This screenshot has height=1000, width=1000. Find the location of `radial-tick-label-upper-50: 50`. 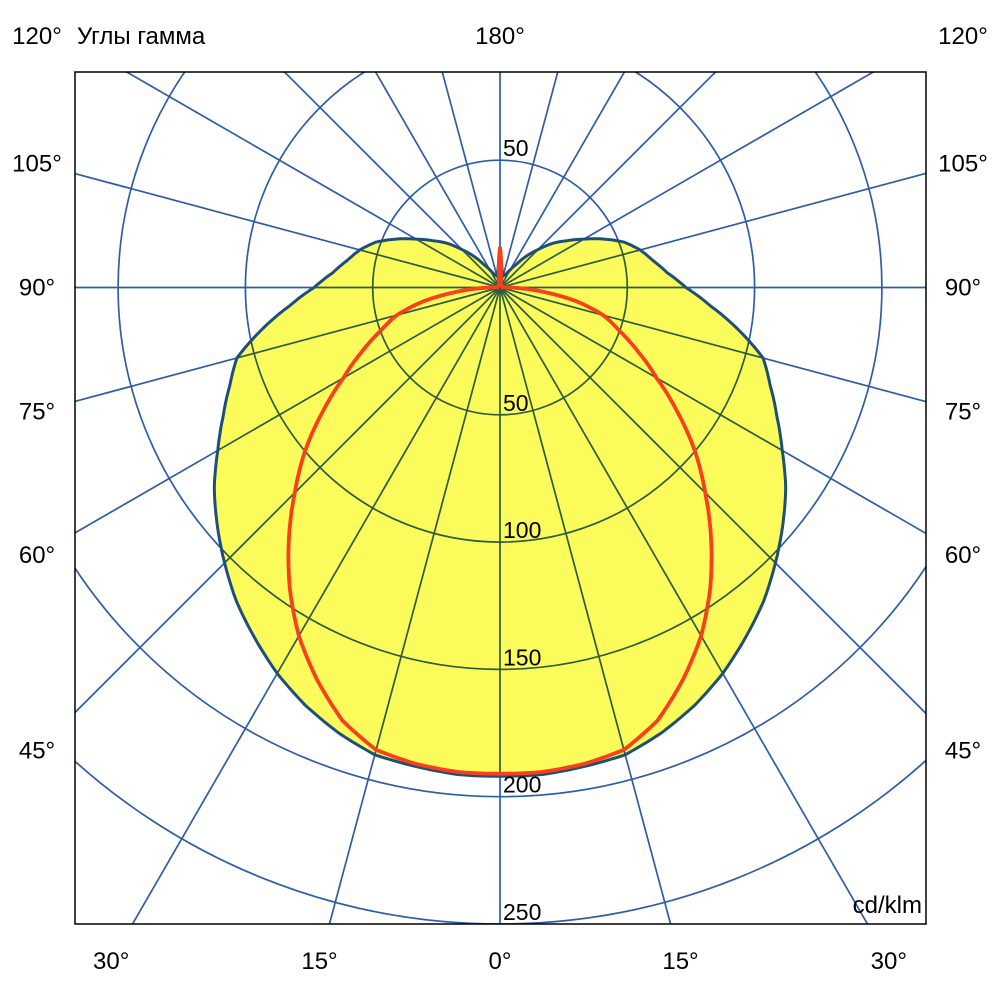

radial-tick-label-upper-50: 50 is located at coordinates (516, 148).